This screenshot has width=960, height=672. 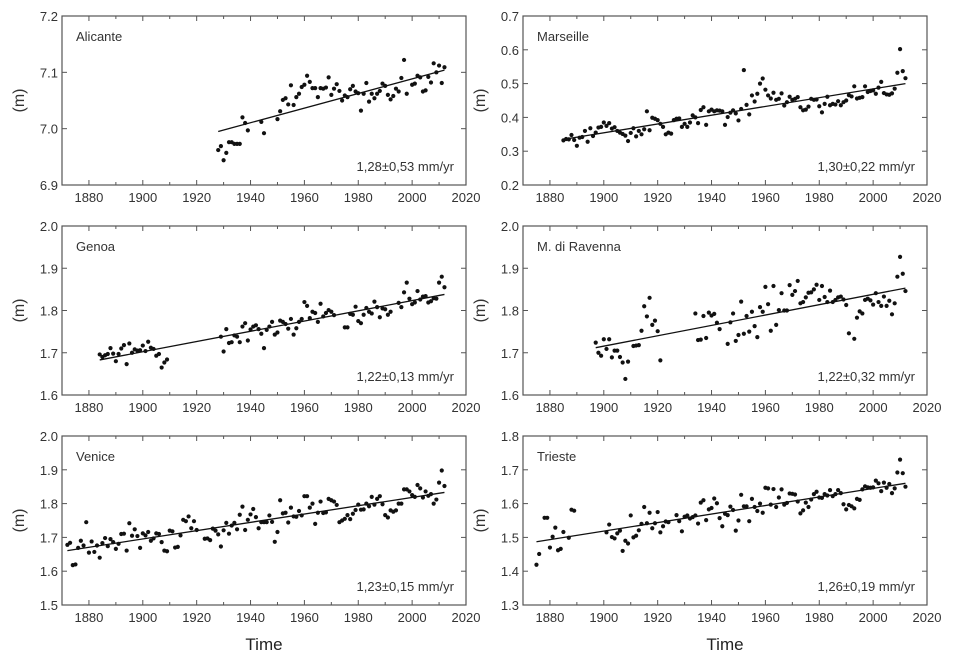 I want to click on trend-line, so click(x=721, y=512).